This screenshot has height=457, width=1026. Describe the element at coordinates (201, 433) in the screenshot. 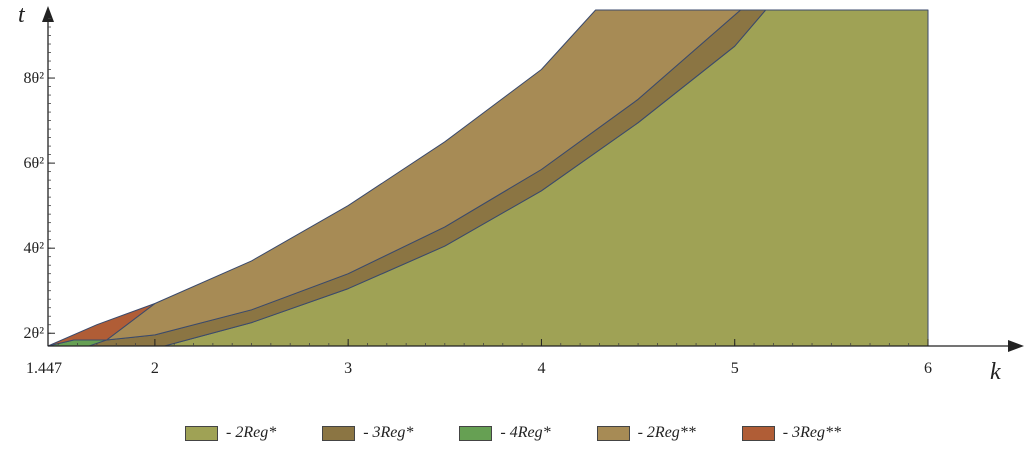

I see `legend-swatch-2reg-star` at that location.